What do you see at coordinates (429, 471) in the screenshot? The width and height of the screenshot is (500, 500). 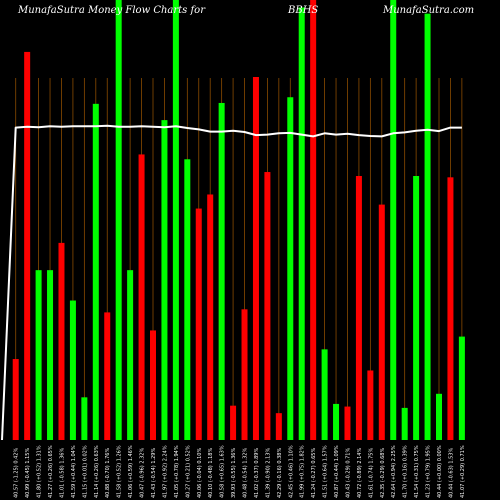 I see `x-tick-label-37: 41.23 (+0.79) 1.95%` at bounding box center [429, 471].